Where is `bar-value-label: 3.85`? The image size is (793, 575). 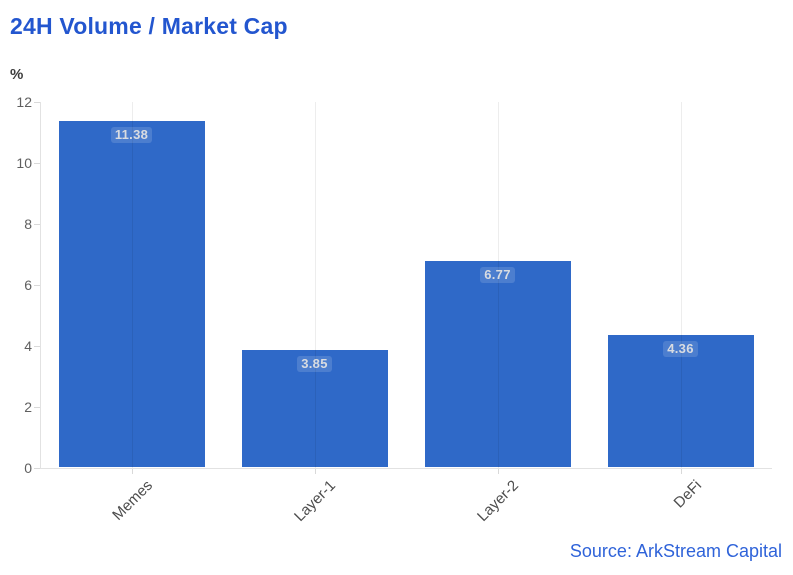 bar-value-label: 3.85 is located at coordinates (315, 364).